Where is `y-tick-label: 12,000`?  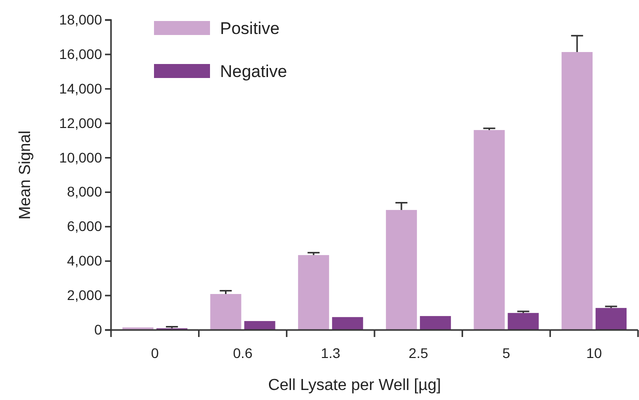
y-tick-label: 12,000 is located at coordinates (80, 122).